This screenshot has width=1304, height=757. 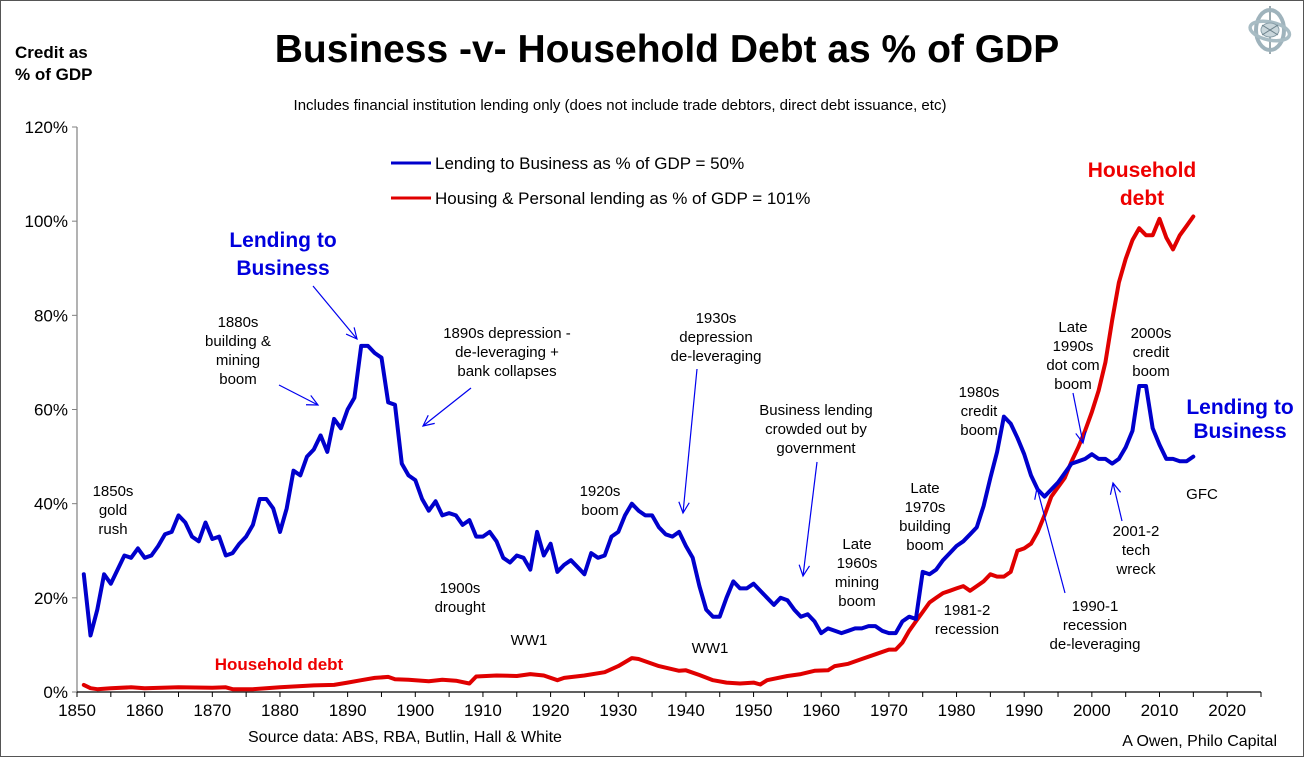 What do you see at coordinates (1239, 419) in the screenshot?
I see `annotation-lending-to-business-right: Lending to Business` at bounding box center [1239, 419].